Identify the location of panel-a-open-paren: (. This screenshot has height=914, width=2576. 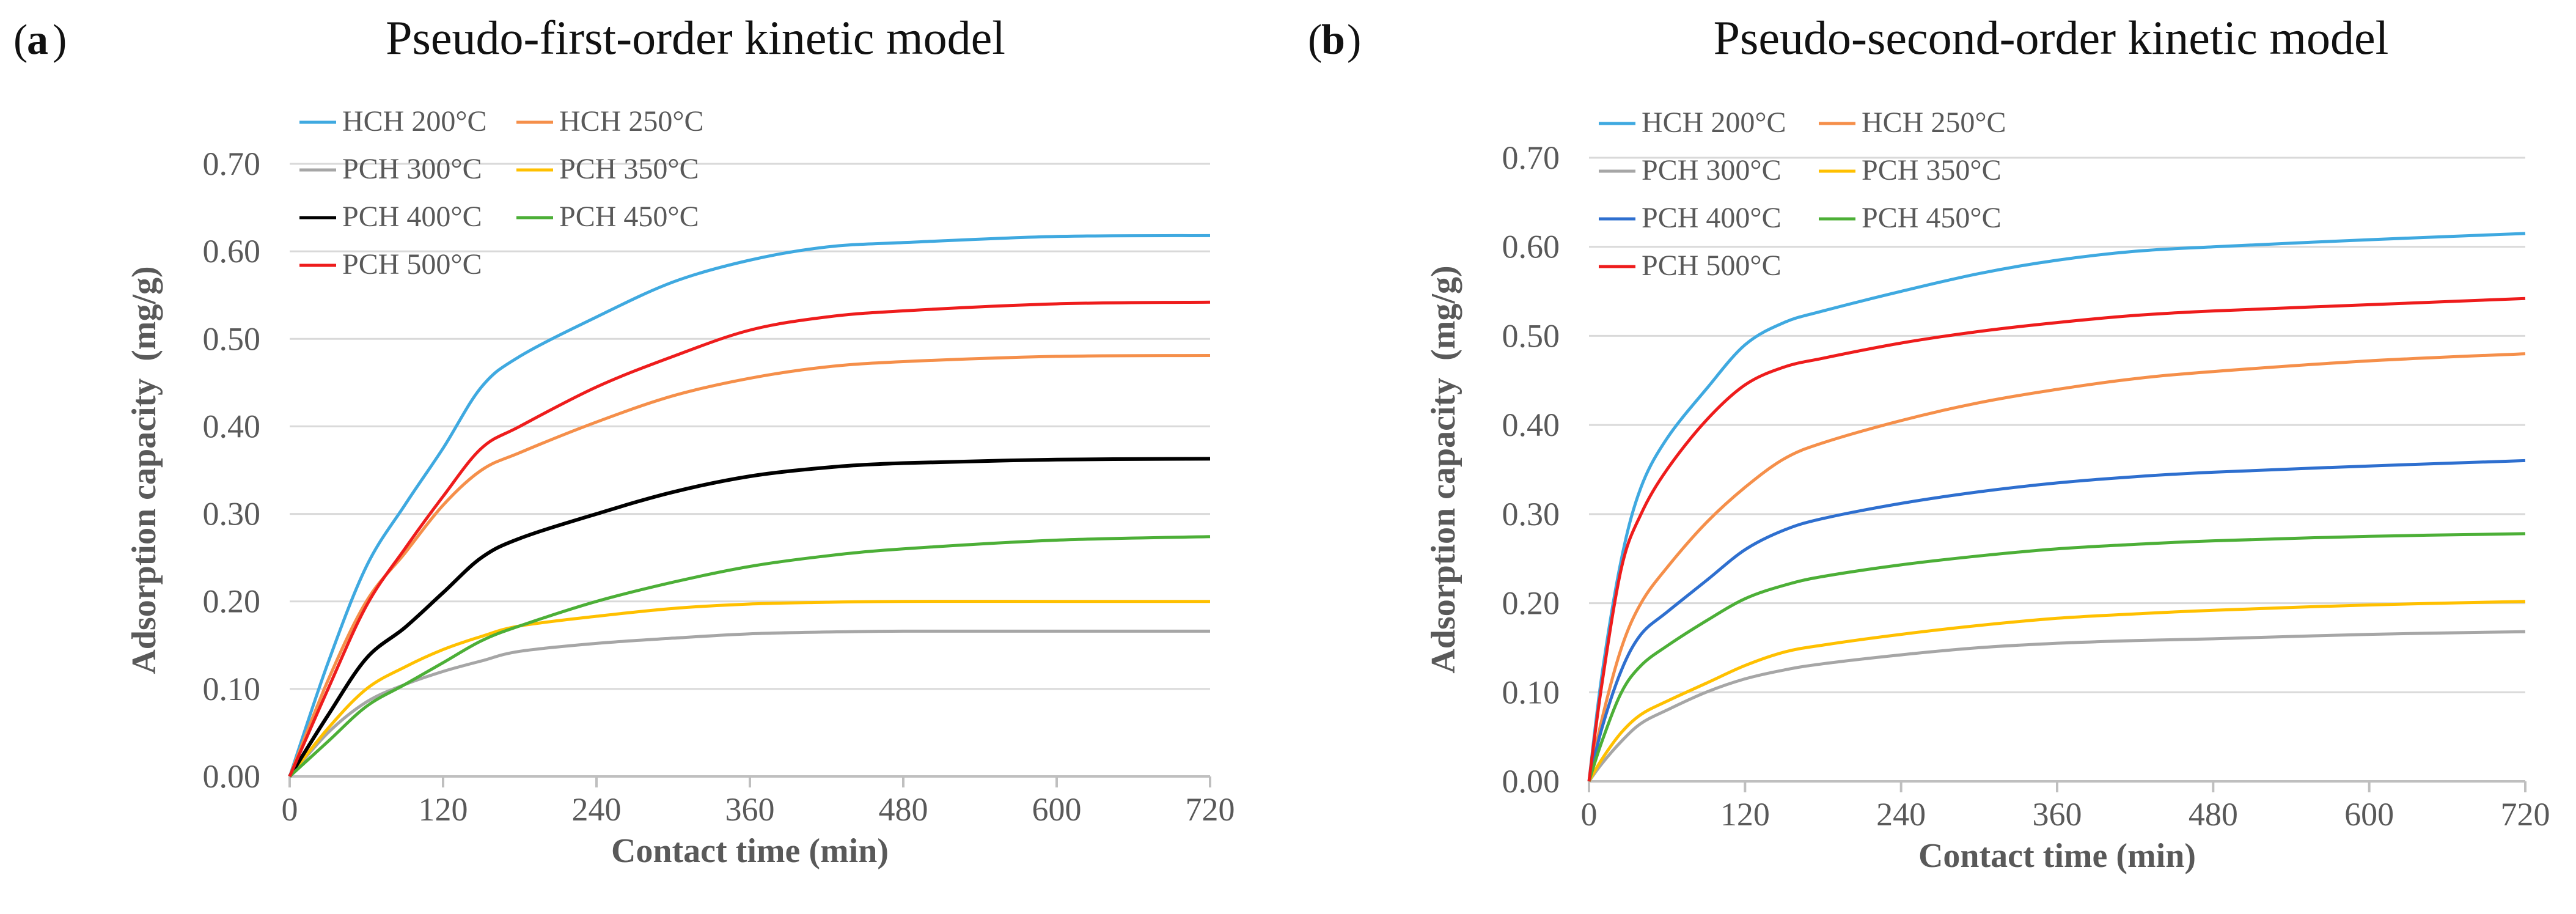
(20, 40).